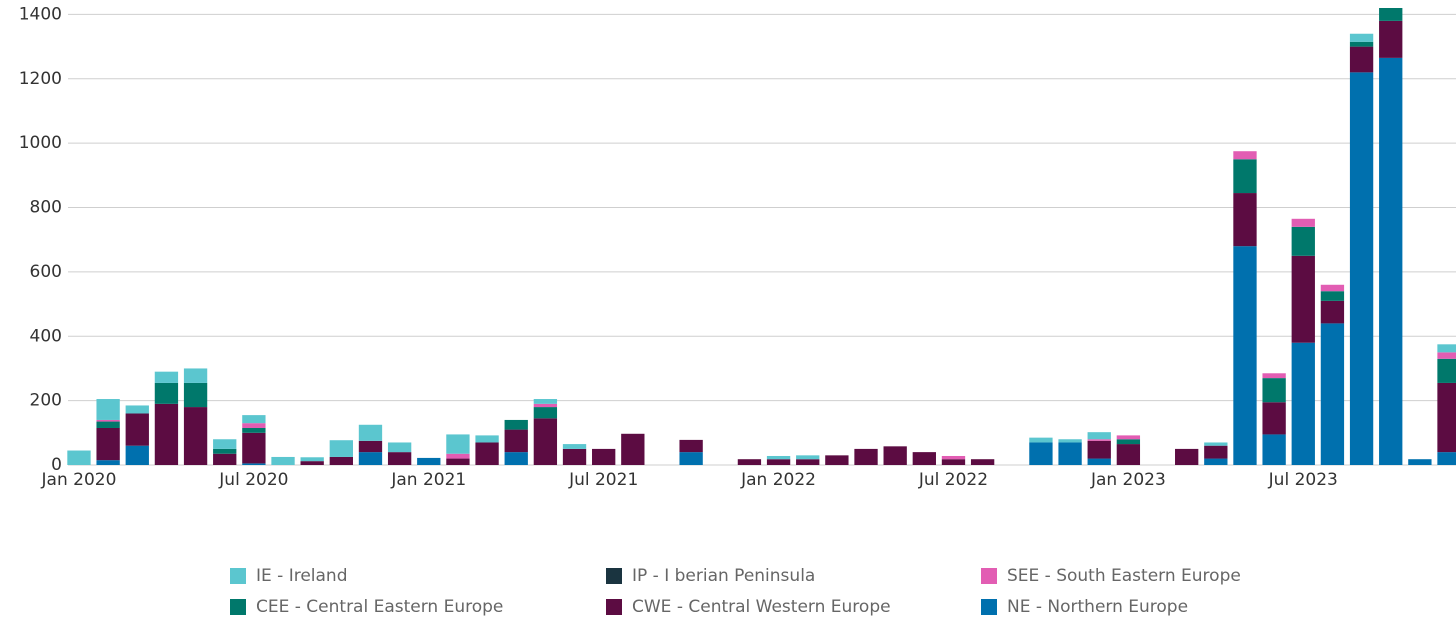 This screenshot has width=1456, height=618. Describe the element at coordinates (40, 14) in the screenshot. I see `y-tick-label: 1400` at that location.